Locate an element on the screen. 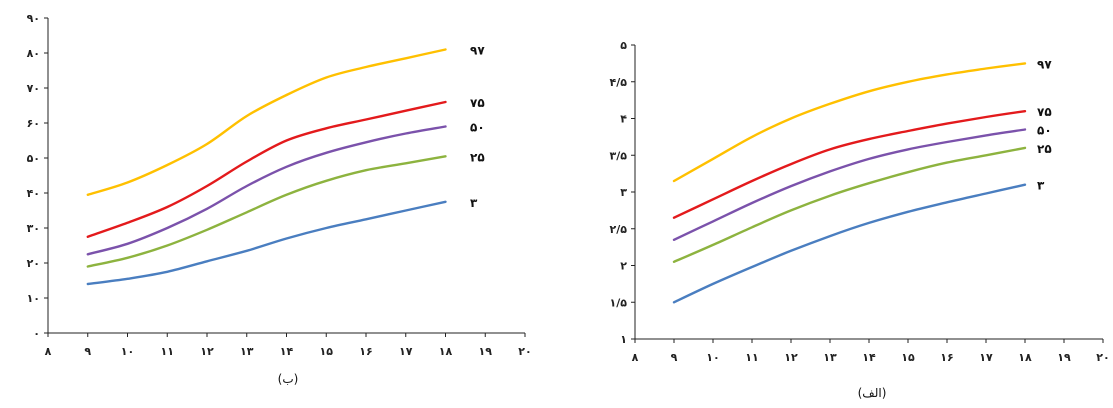 The image size is (1113, 408). y-tick-label: ۴/۵ is located at coordinates (619, 82).